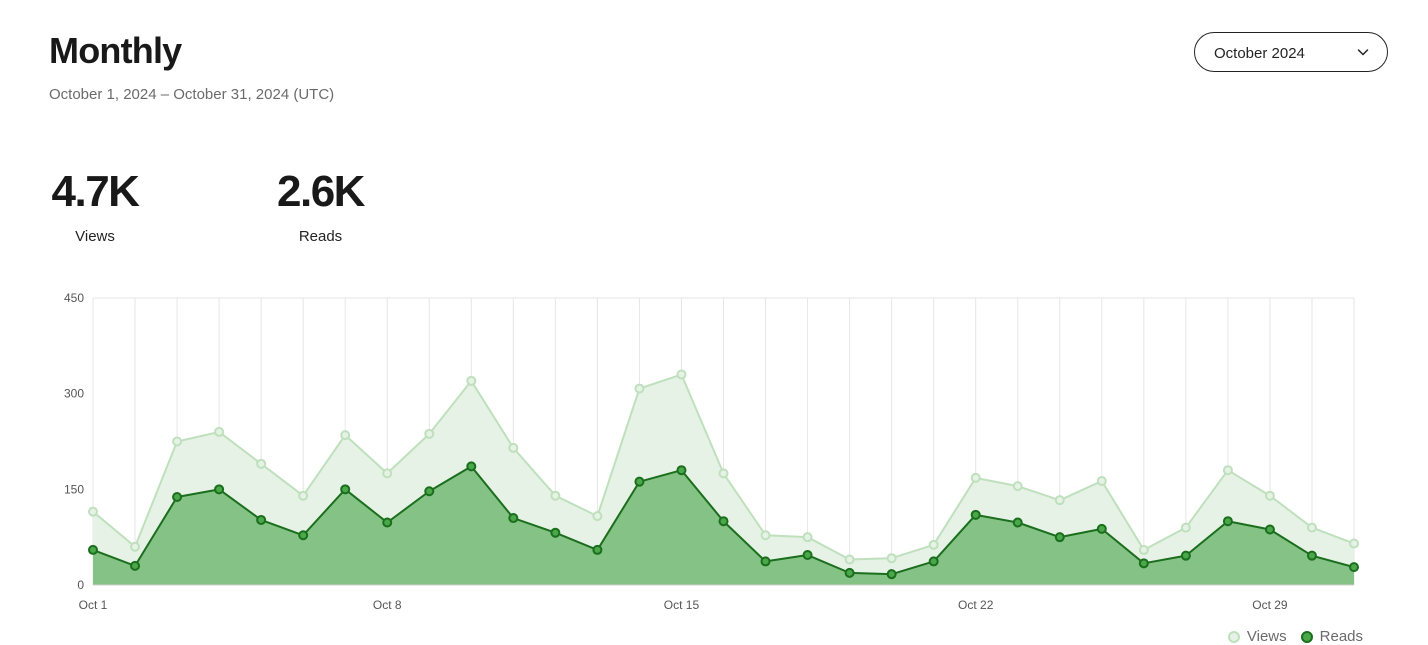  Describe the element at coordinates (1341, 636) in the screenshot. I see `legend-label-reads: Reads` at that location.